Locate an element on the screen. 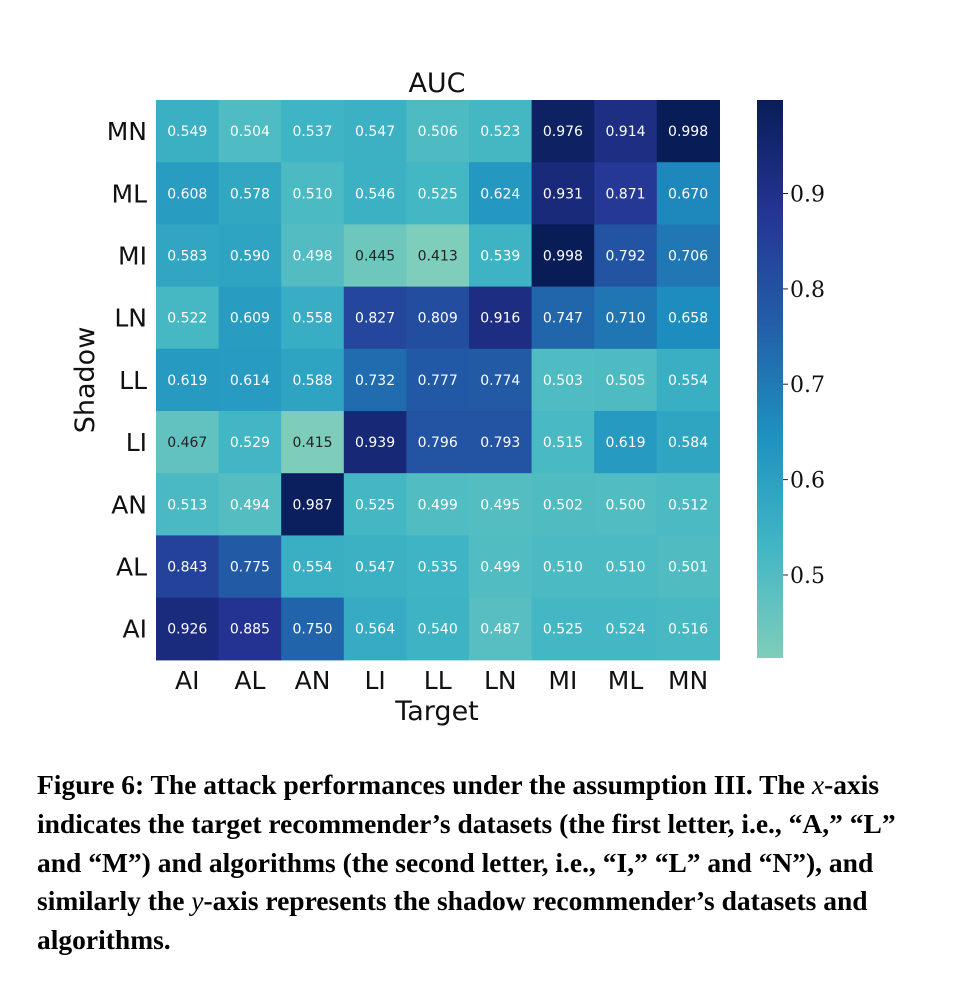 The height and width of the screenshot is (990, 956). cell-value-label: 0.976 is located at coordinates (563, 132).